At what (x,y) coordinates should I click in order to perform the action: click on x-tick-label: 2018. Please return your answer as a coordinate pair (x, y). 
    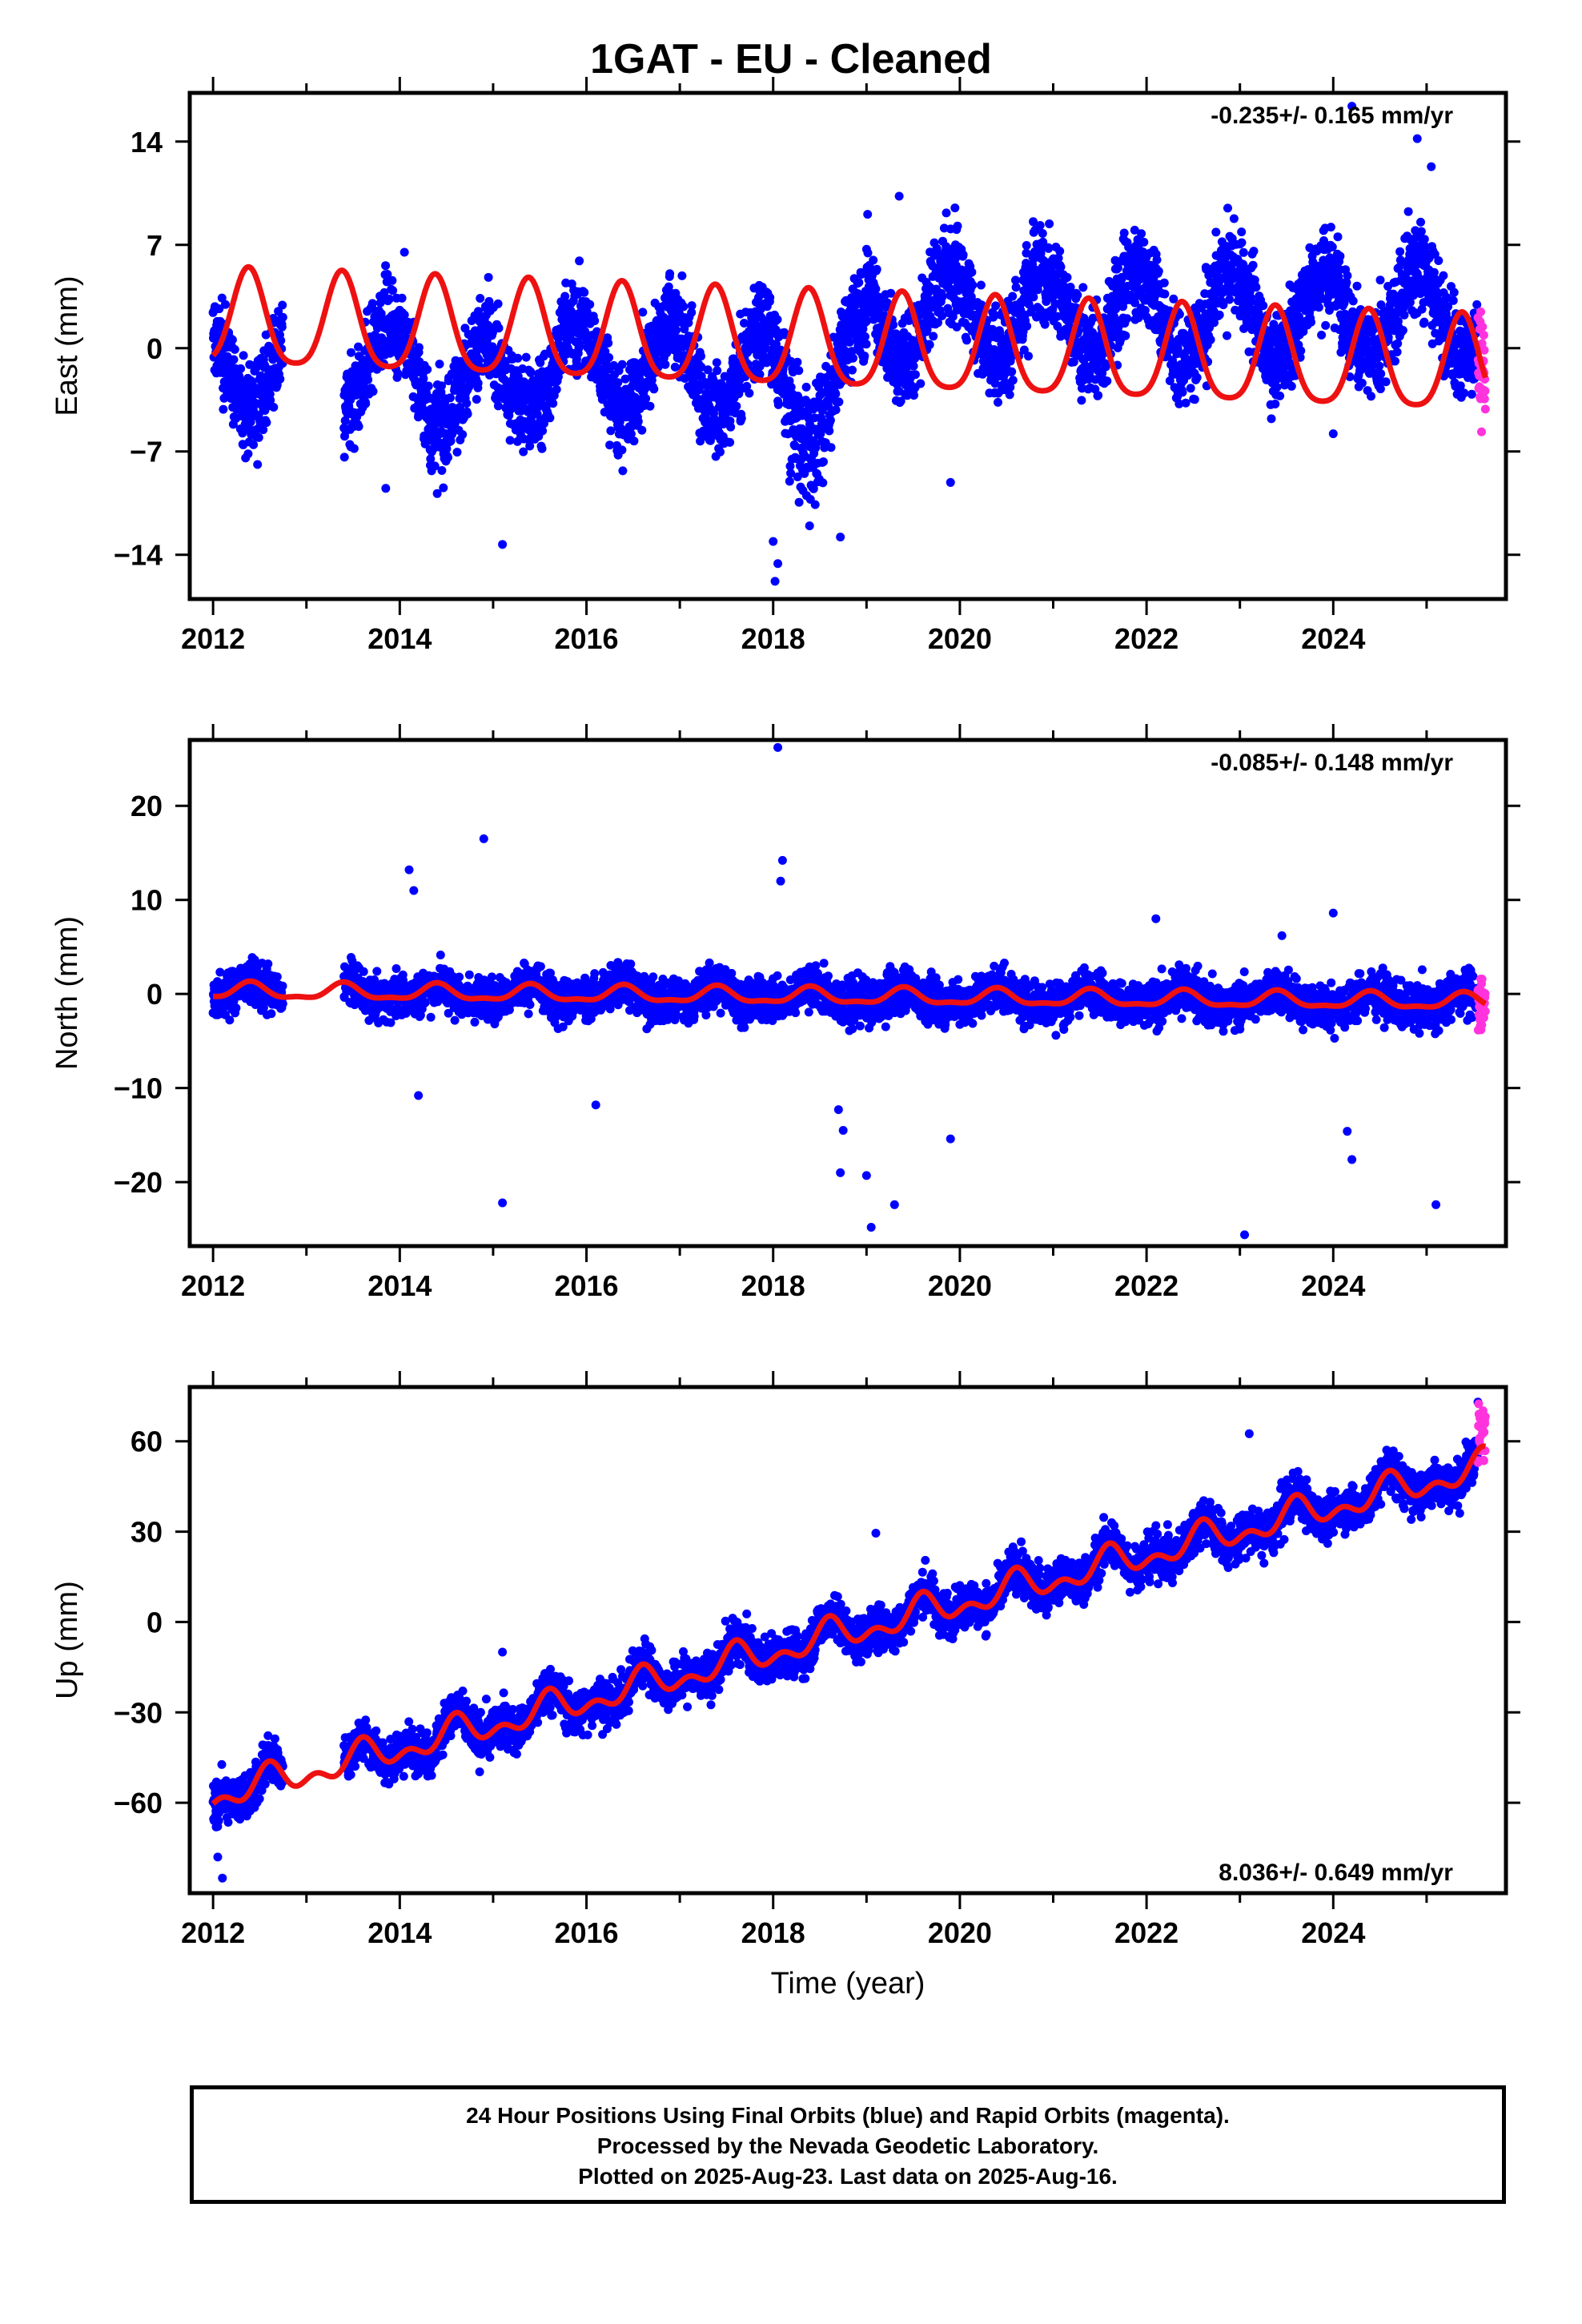
    Looking at the image, I should click on (773, 638).